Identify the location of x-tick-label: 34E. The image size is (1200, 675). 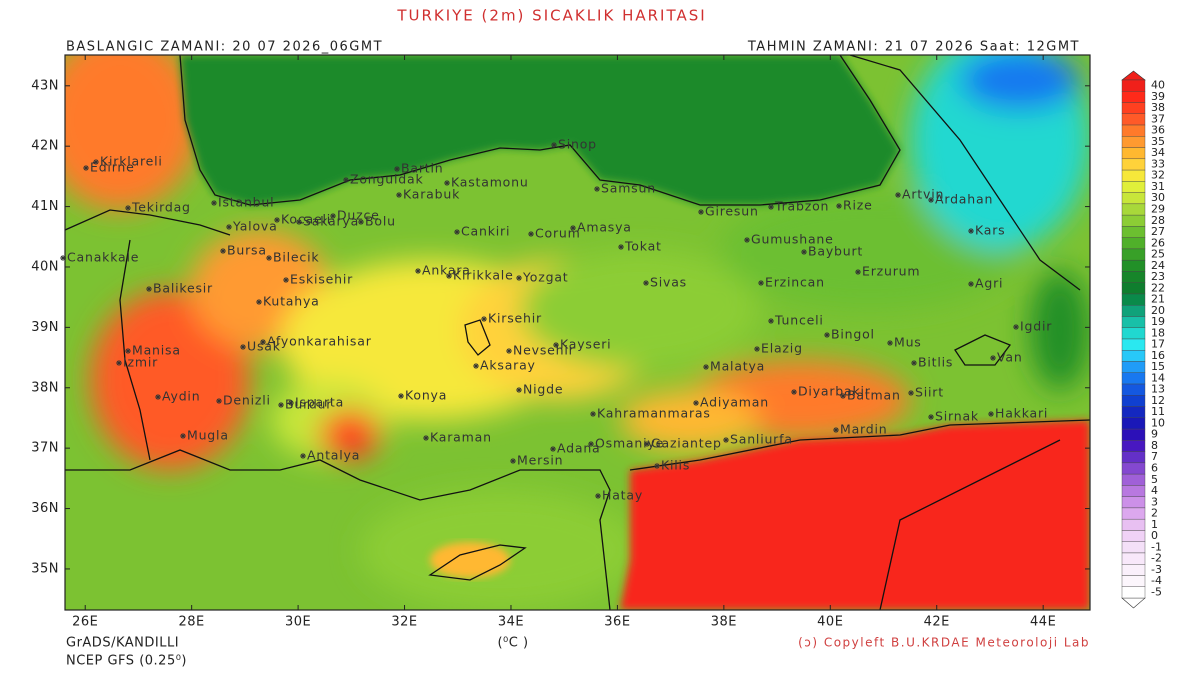
(511, 622).